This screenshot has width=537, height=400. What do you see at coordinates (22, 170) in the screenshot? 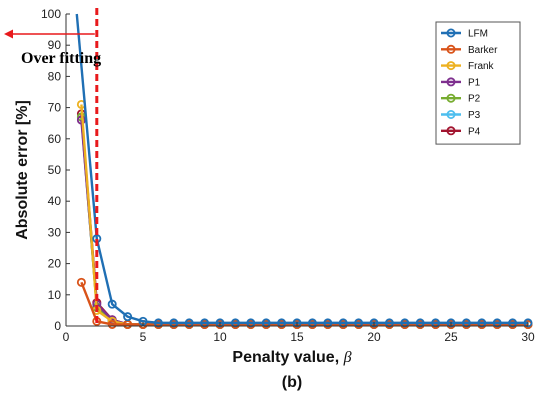
I see `y-axis-label: Absolute error [%]` at bounding box center [22, 170].